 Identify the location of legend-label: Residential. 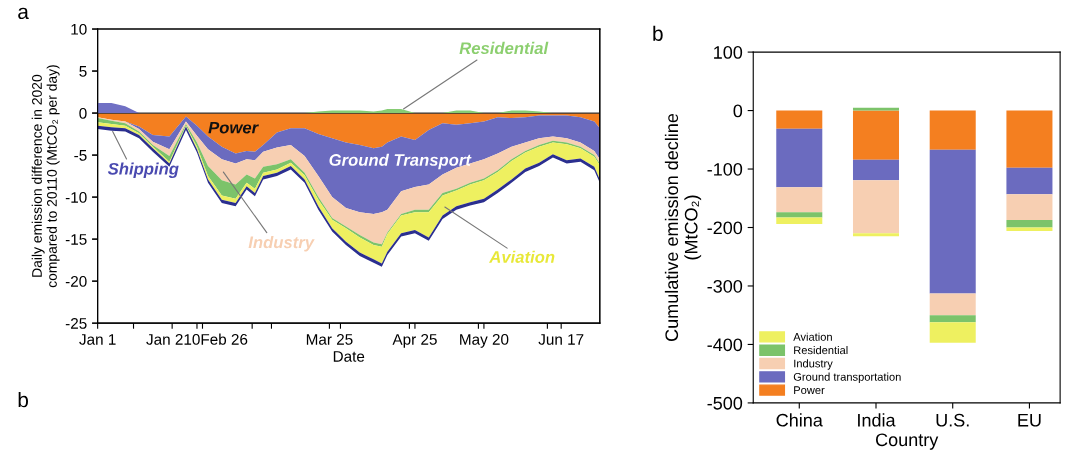
(821, 350).